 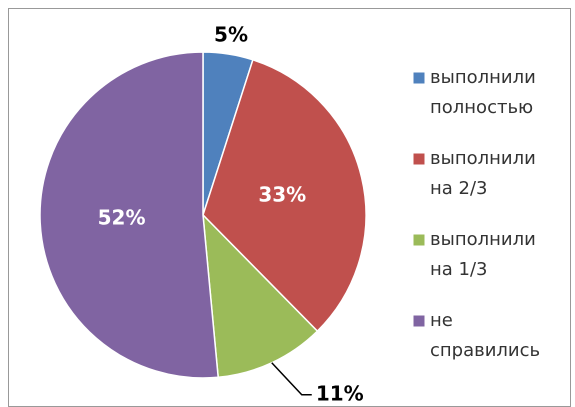 What do you see at coordinates (485, 335) in the screenshot?
I see `legend-label: не справились` at bounding box center [485, 335].